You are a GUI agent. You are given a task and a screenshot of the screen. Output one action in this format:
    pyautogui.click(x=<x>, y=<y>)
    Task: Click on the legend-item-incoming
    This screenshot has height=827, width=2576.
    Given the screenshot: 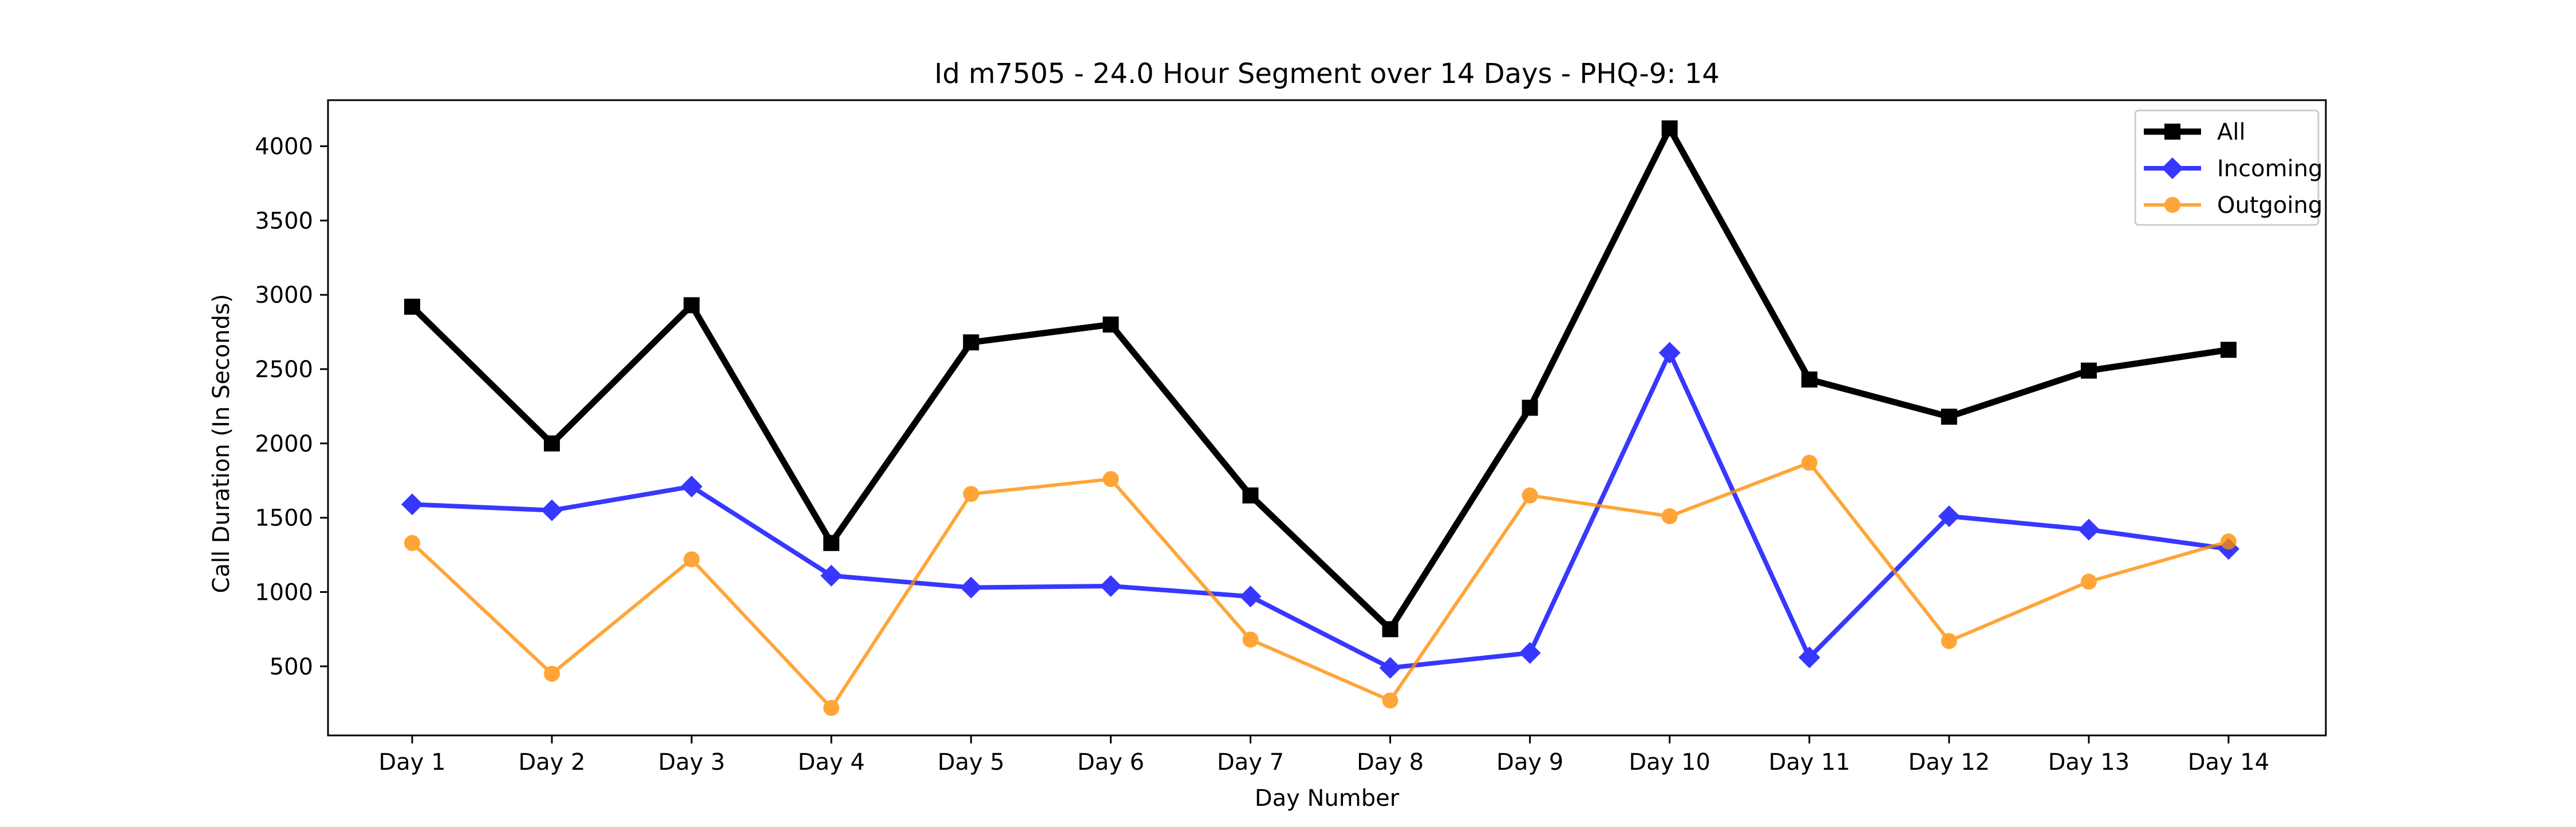 What is the action you would take?
    pyautogui.click(x=2172, y=168)
    